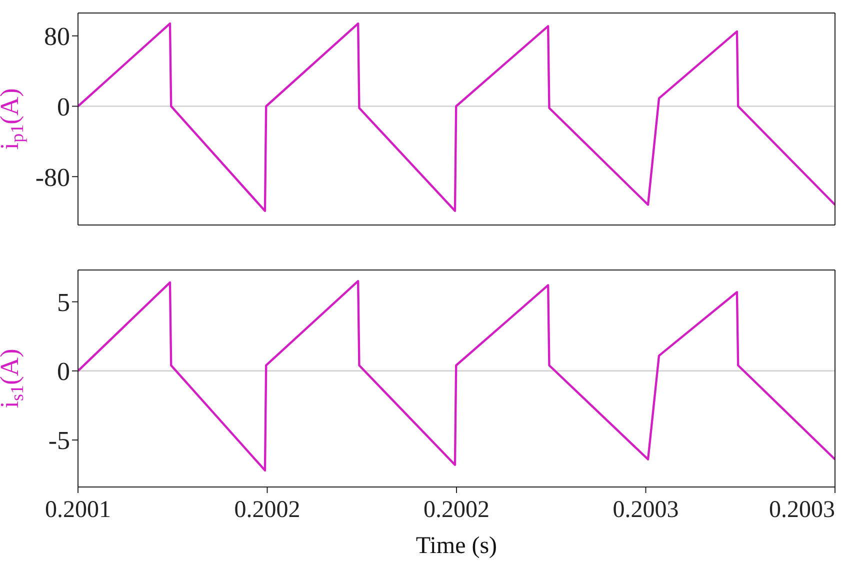 The width and height of the screenshot is (855, 569). I want to click on y-tick-label: 5, so click(63, 303).